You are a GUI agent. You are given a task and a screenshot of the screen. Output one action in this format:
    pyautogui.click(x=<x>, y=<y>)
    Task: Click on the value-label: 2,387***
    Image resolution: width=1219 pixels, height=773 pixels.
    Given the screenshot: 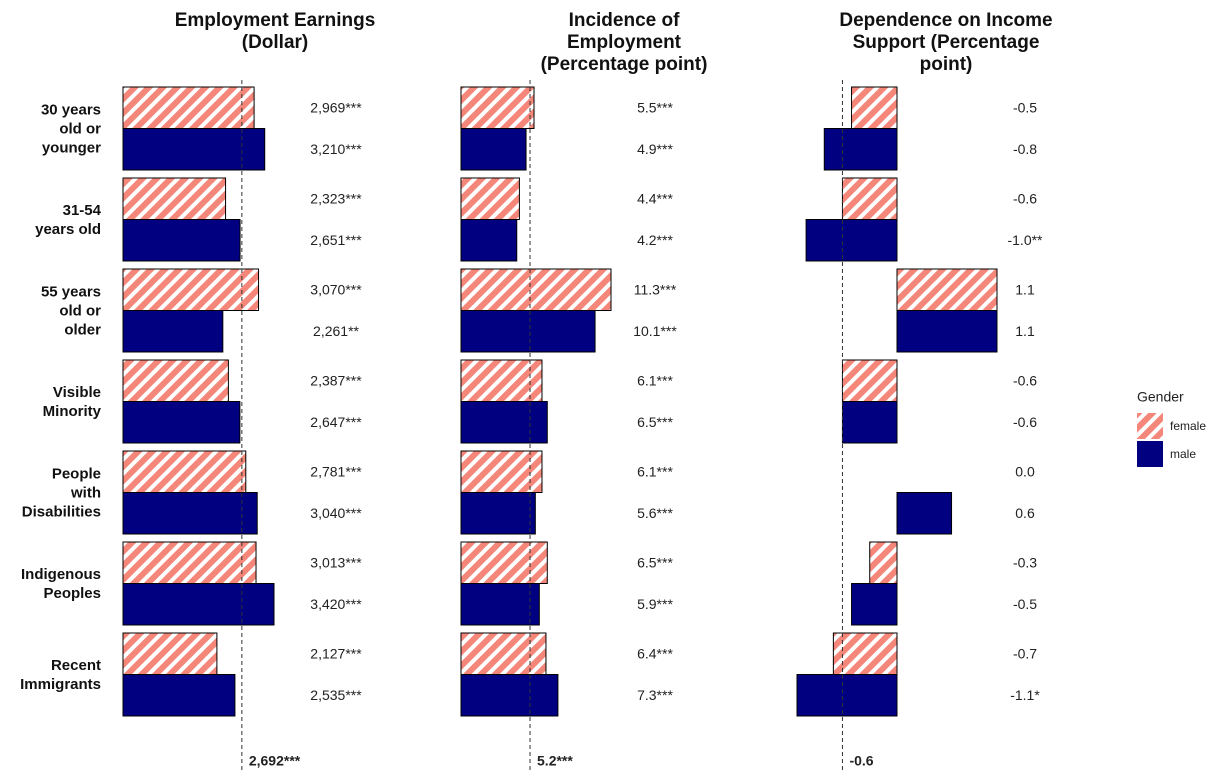 What is the action you would take?
    pyautogui.click(x=336, y=380)
    